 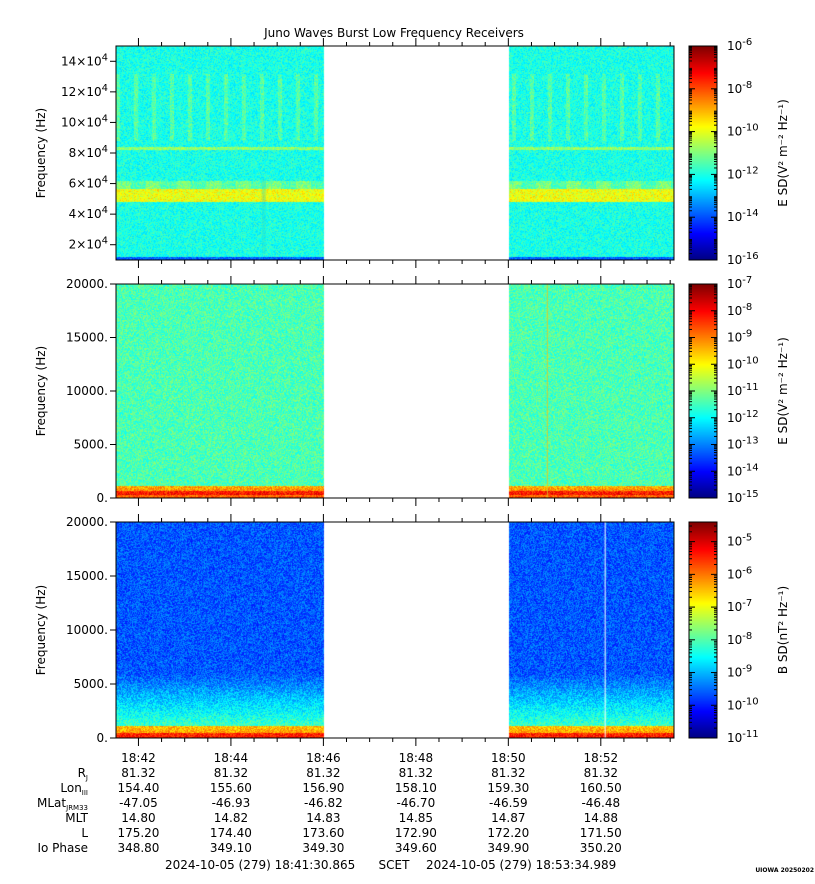 What do you see at coordinates (88, 152) in the screenshot?
I see `y-tick-label: 8×104` at bounding box center [88, 152].